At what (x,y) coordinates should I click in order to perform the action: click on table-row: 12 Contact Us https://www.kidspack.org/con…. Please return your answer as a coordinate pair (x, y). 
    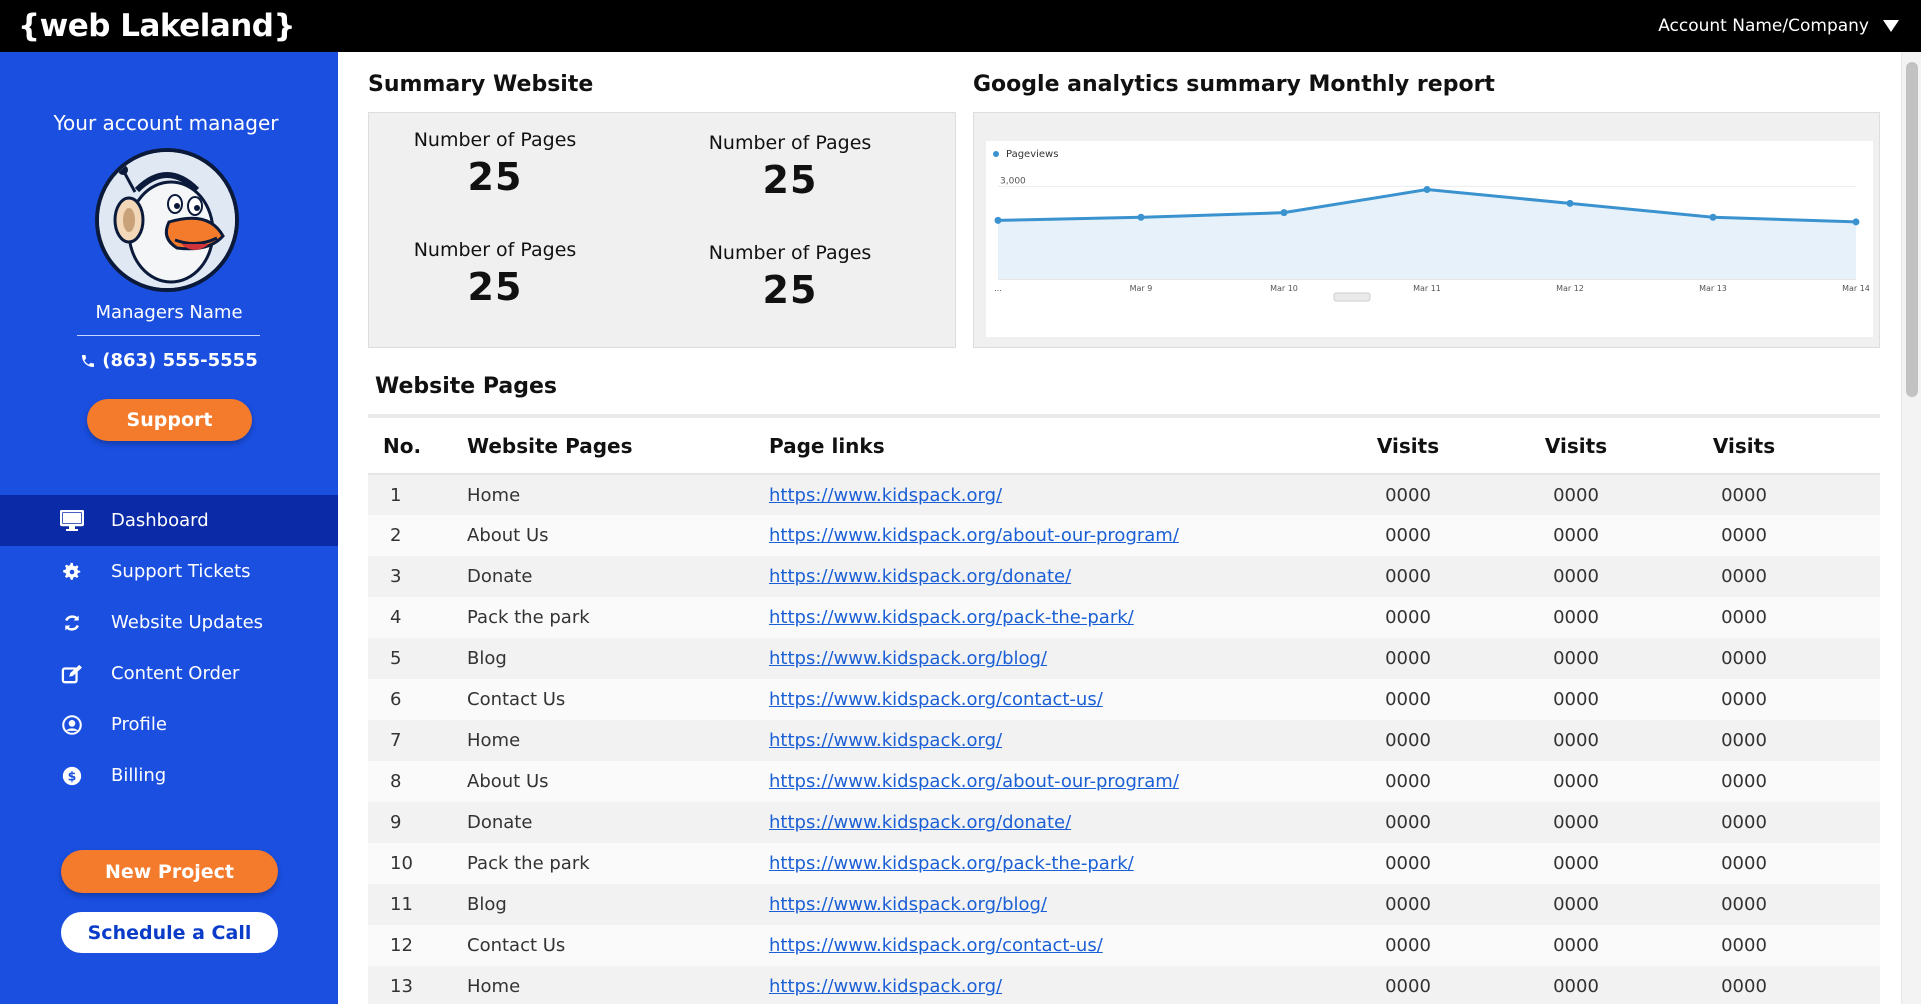
    Looking at the image, I should click on (1124, 945).